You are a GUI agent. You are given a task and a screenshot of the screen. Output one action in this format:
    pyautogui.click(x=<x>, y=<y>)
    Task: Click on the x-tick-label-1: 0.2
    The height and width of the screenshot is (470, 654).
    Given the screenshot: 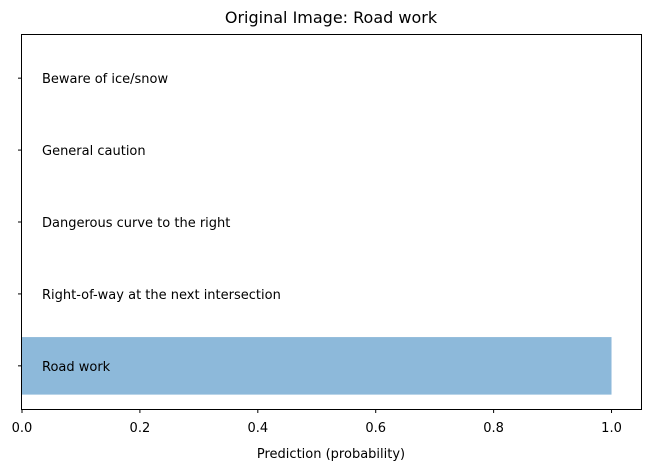 What is the action you would take?
    pyautogui.click(x=140, y=428)
    